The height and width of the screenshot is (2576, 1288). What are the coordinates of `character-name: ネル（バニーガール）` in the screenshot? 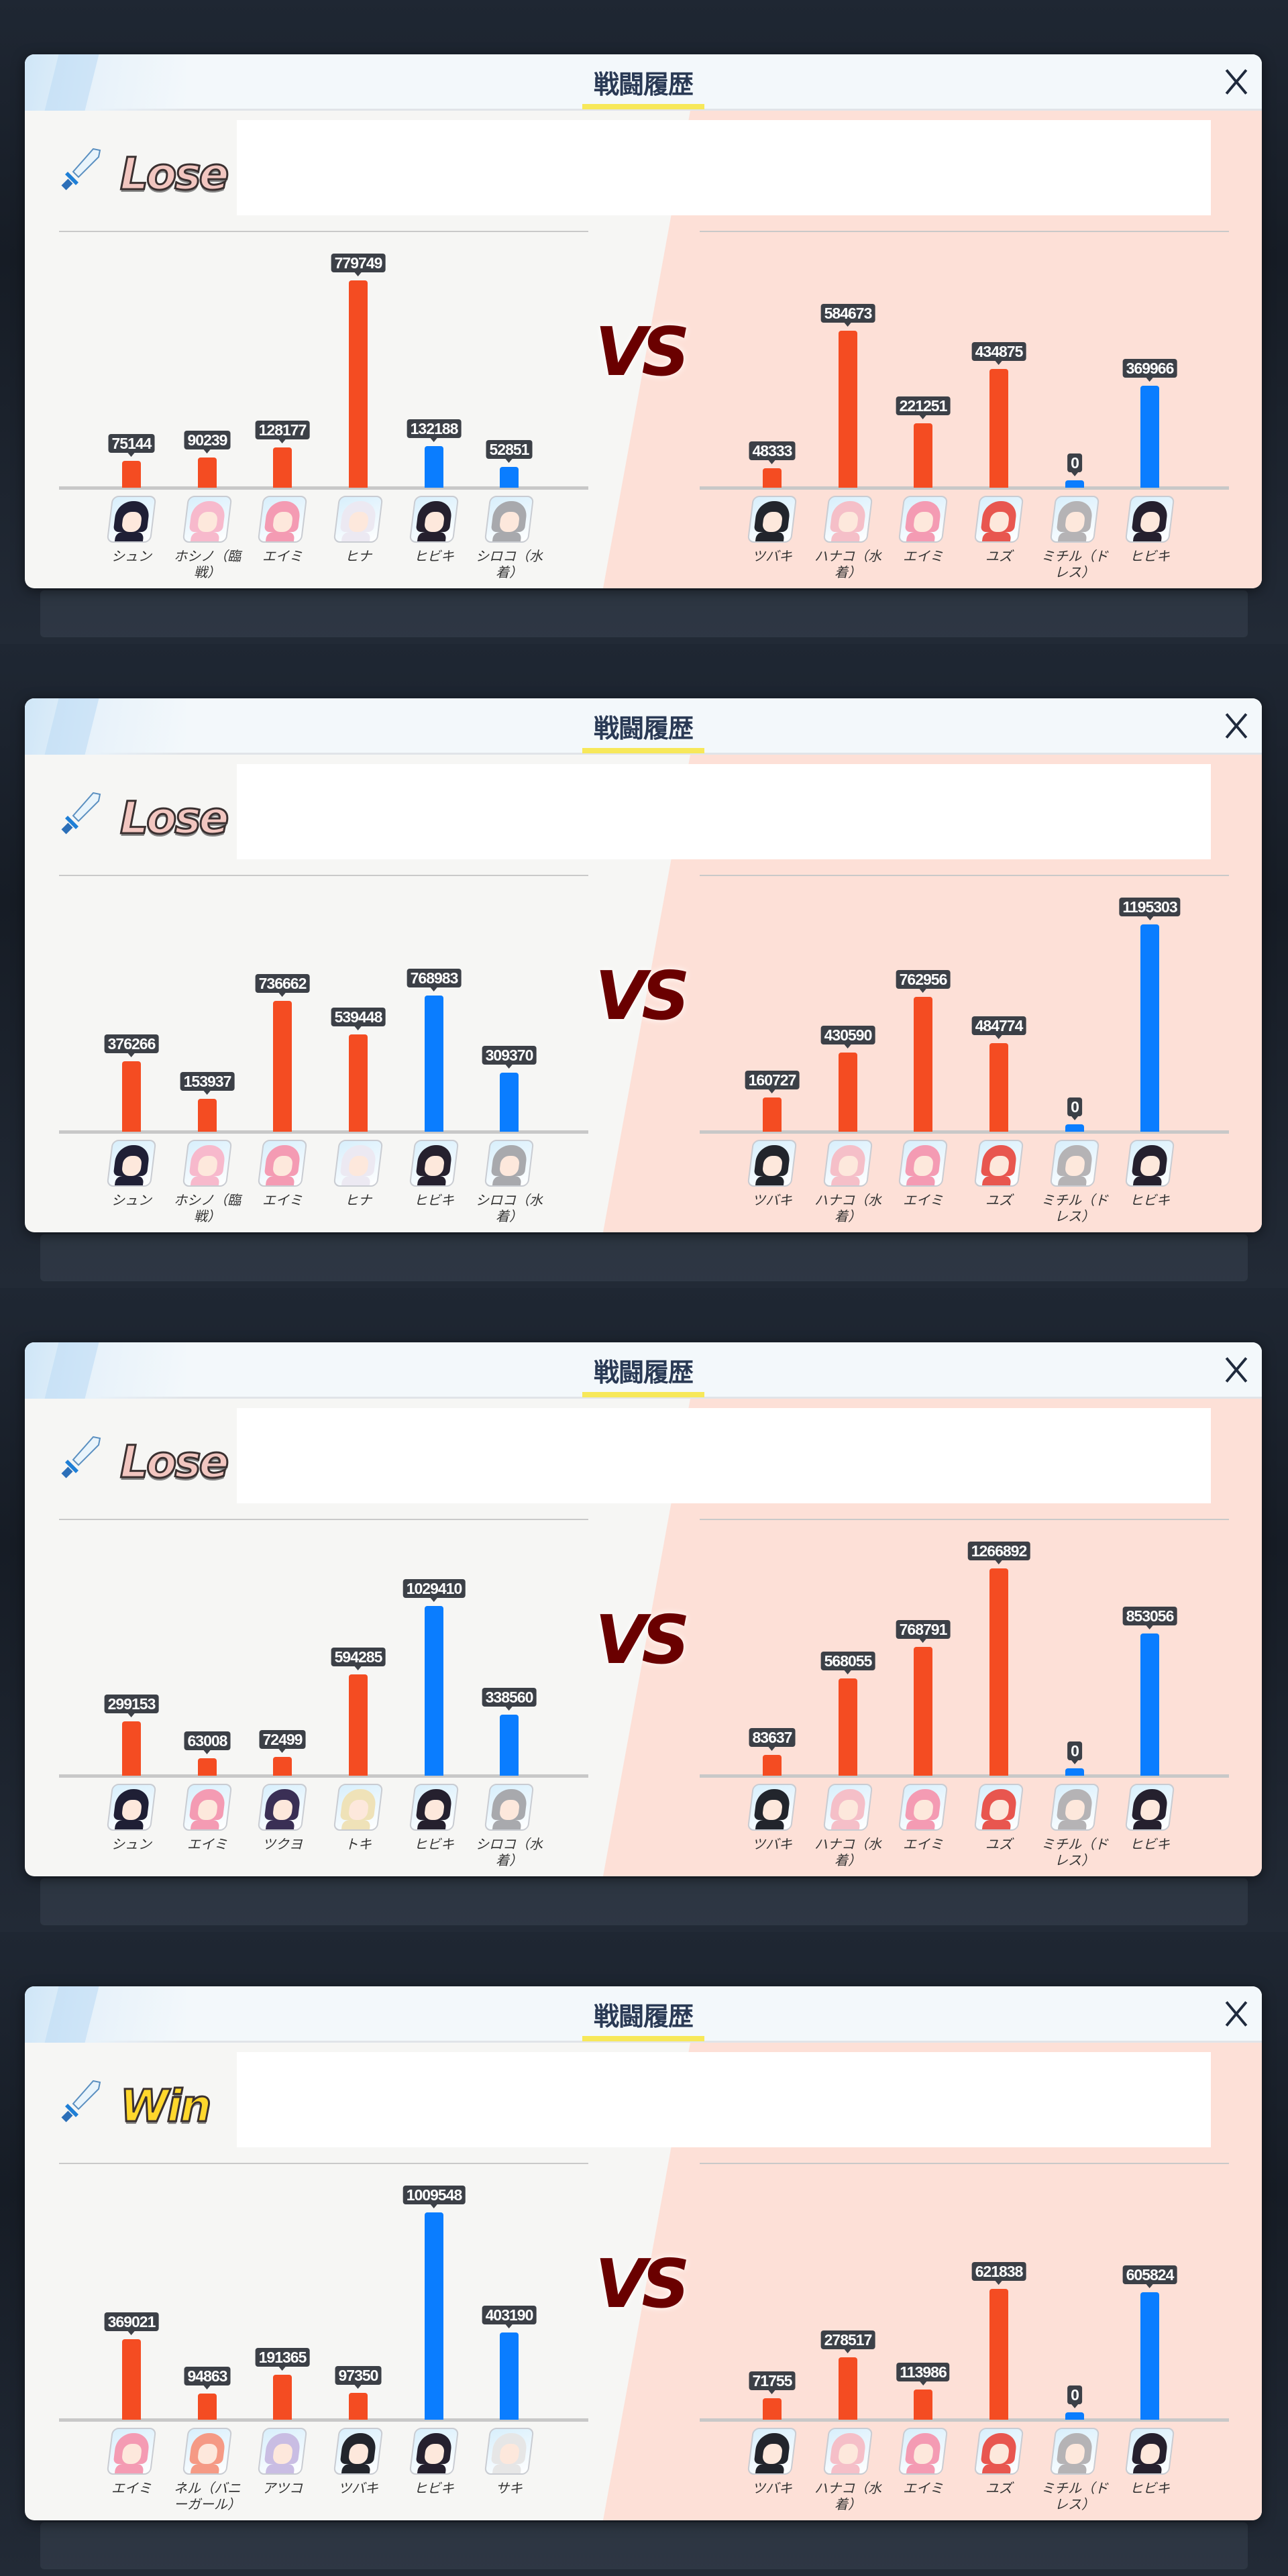 It's located at (207, 2496).